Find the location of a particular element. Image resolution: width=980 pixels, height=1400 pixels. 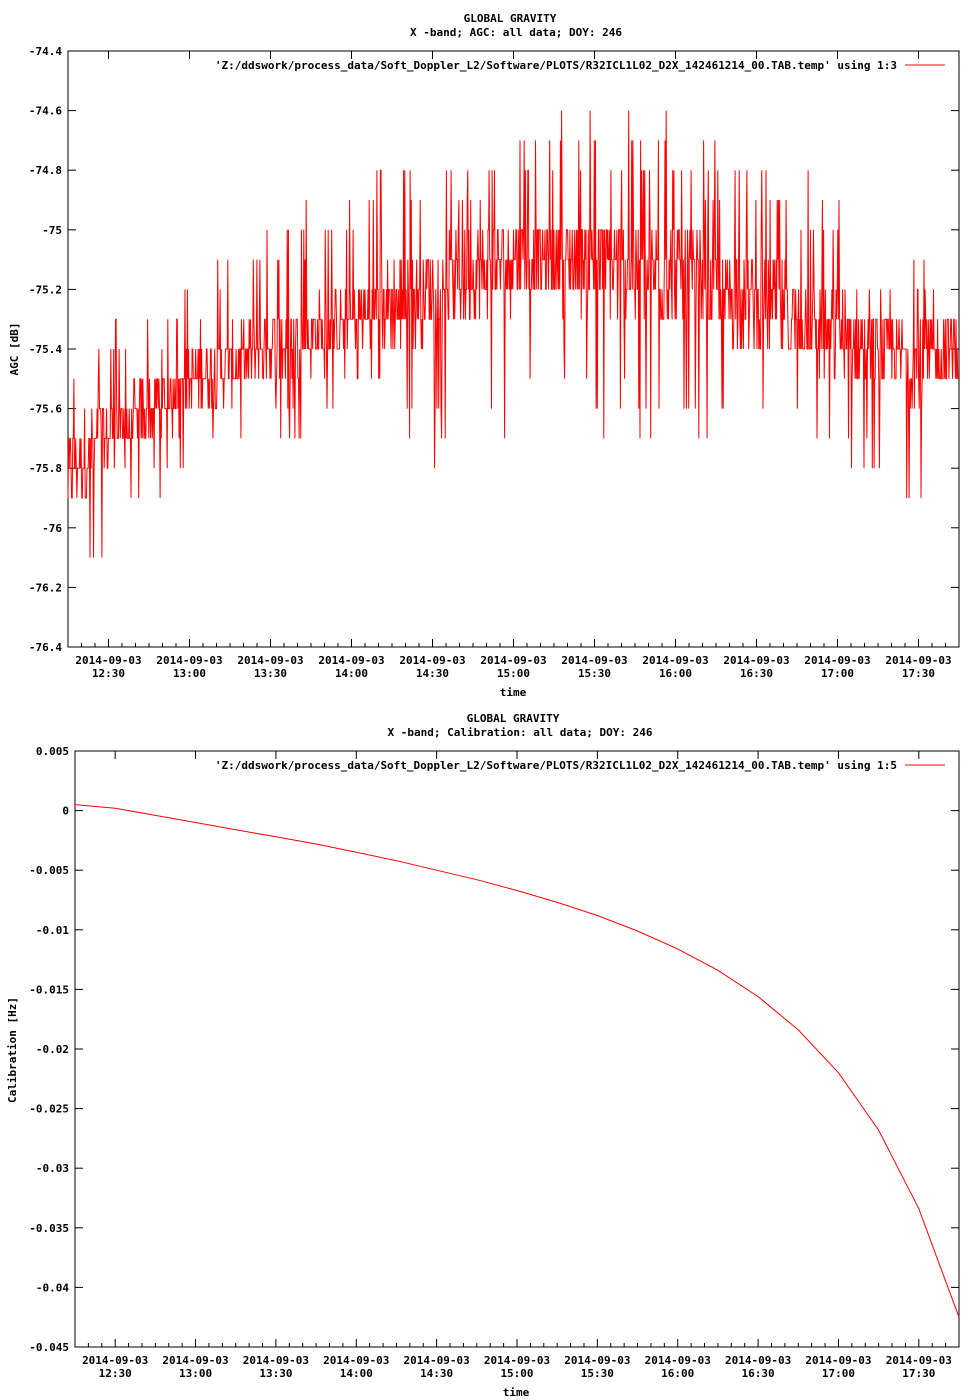

y-axis-label: AGC [dB] is located at coordinates (14, 349).